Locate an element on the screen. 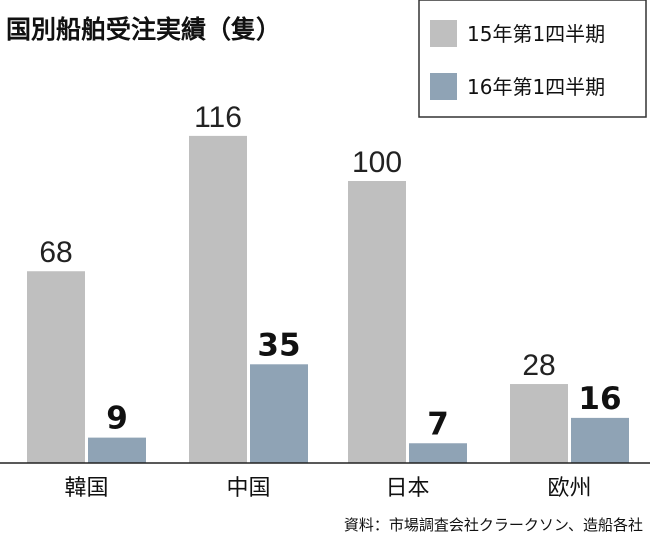 Image resolution: width=650 pixels, height=540 pixels. value-label-16q1-1: 35 is located at coordinates (278, 345).